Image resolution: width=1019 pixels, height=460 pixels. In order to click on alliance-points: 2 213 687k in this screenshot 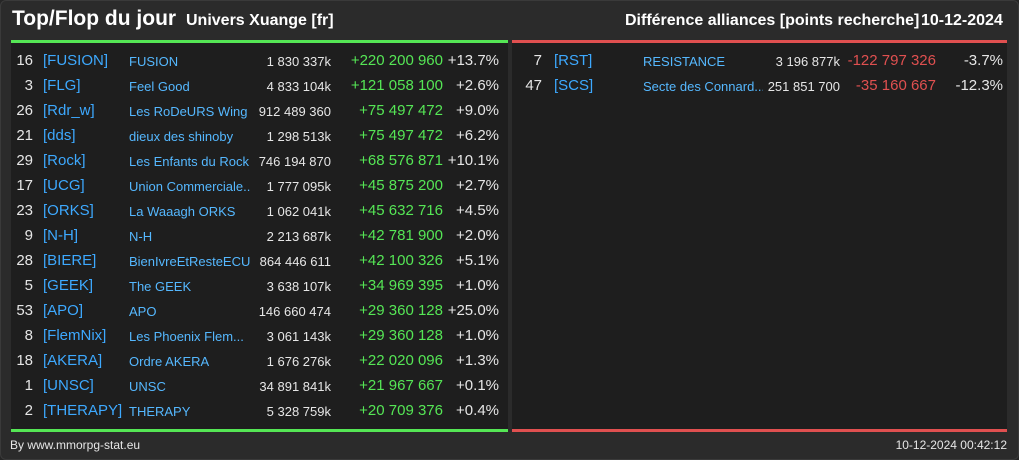, I will do `click(298, 236)`.